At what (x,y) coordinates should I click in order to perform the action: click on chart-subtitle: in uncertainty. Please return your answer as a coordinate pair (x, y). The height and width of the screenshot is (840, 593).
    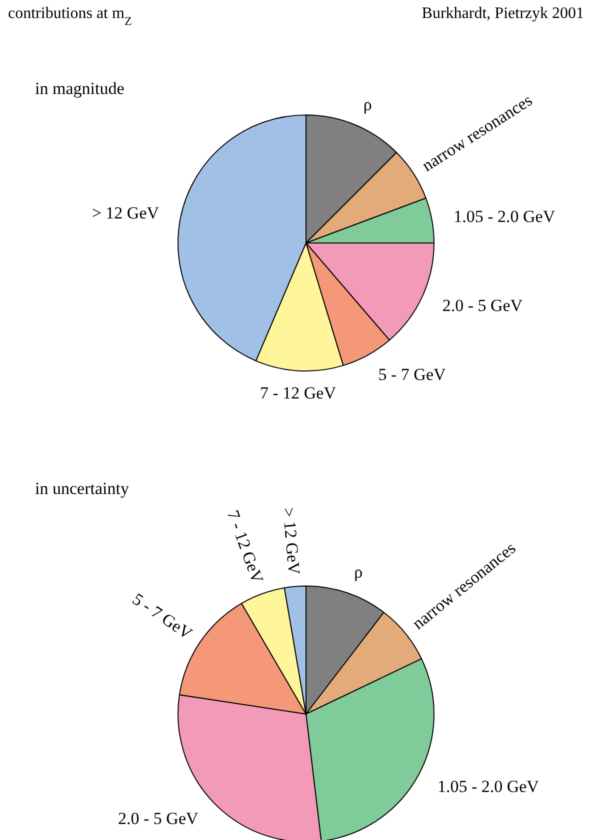
    Looking at the image, I should click on (82, 488).